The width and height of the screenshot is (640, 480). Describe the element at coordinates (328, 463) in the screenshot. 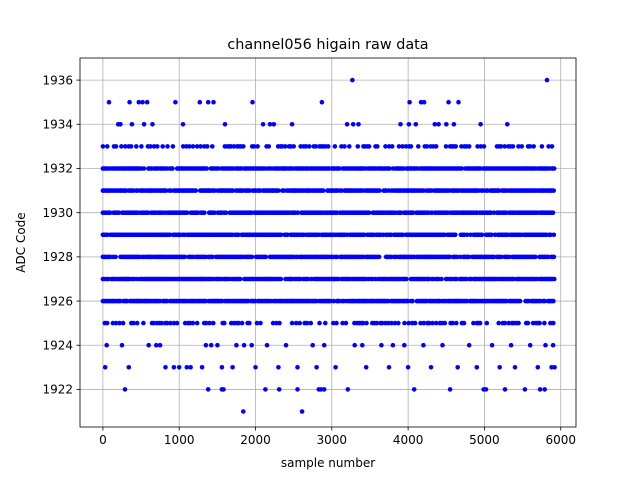

I see `x-axis-label: sample number` at that location.